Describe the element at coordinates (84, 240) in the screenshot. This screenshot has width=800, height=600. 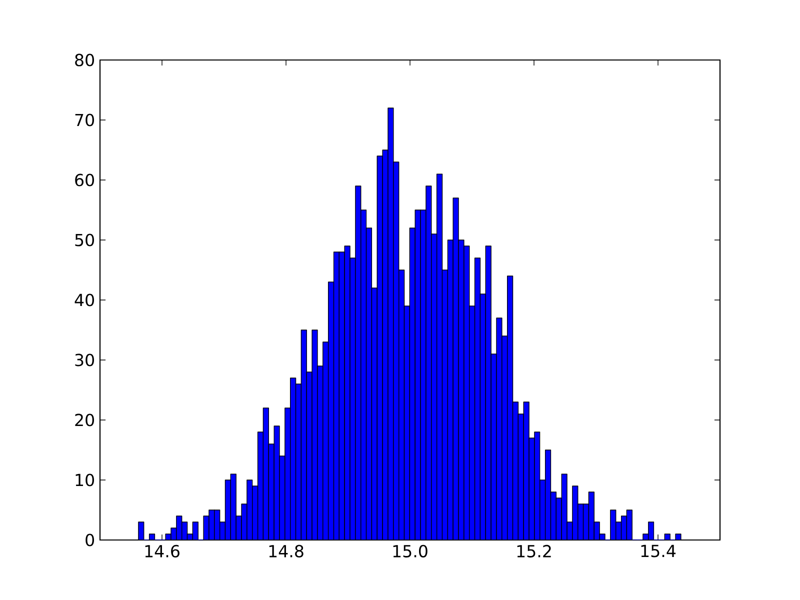
I see `y-tick-label: 50` at that location.